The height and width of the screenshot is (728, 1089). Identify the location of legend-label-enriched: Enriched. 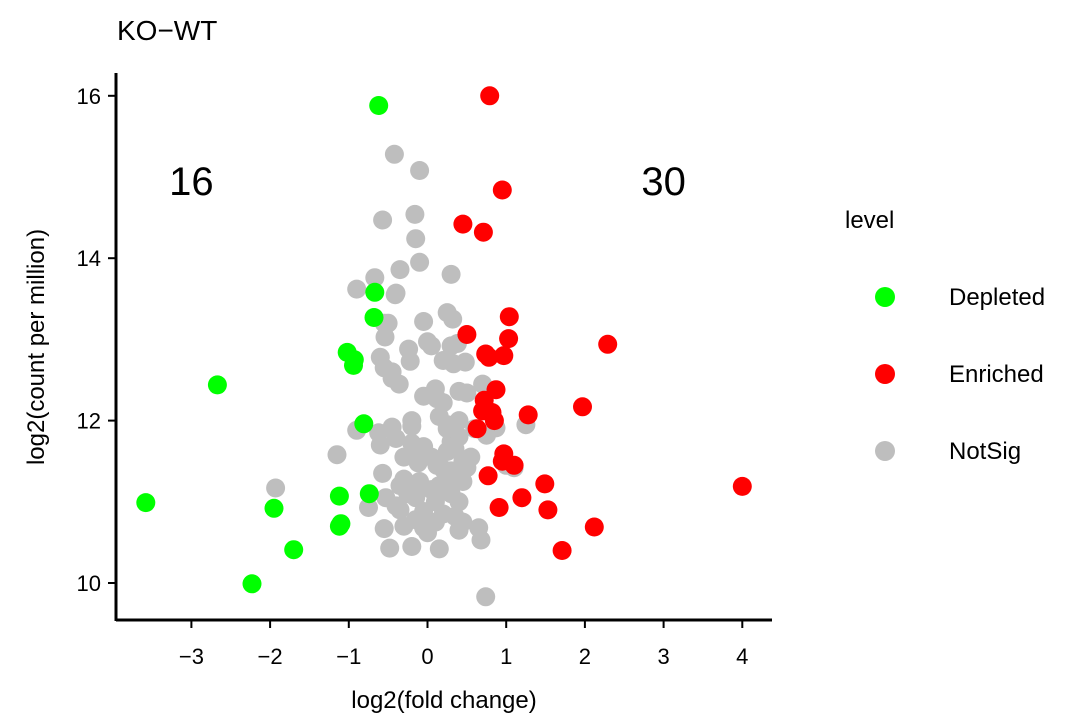
(996, 374).